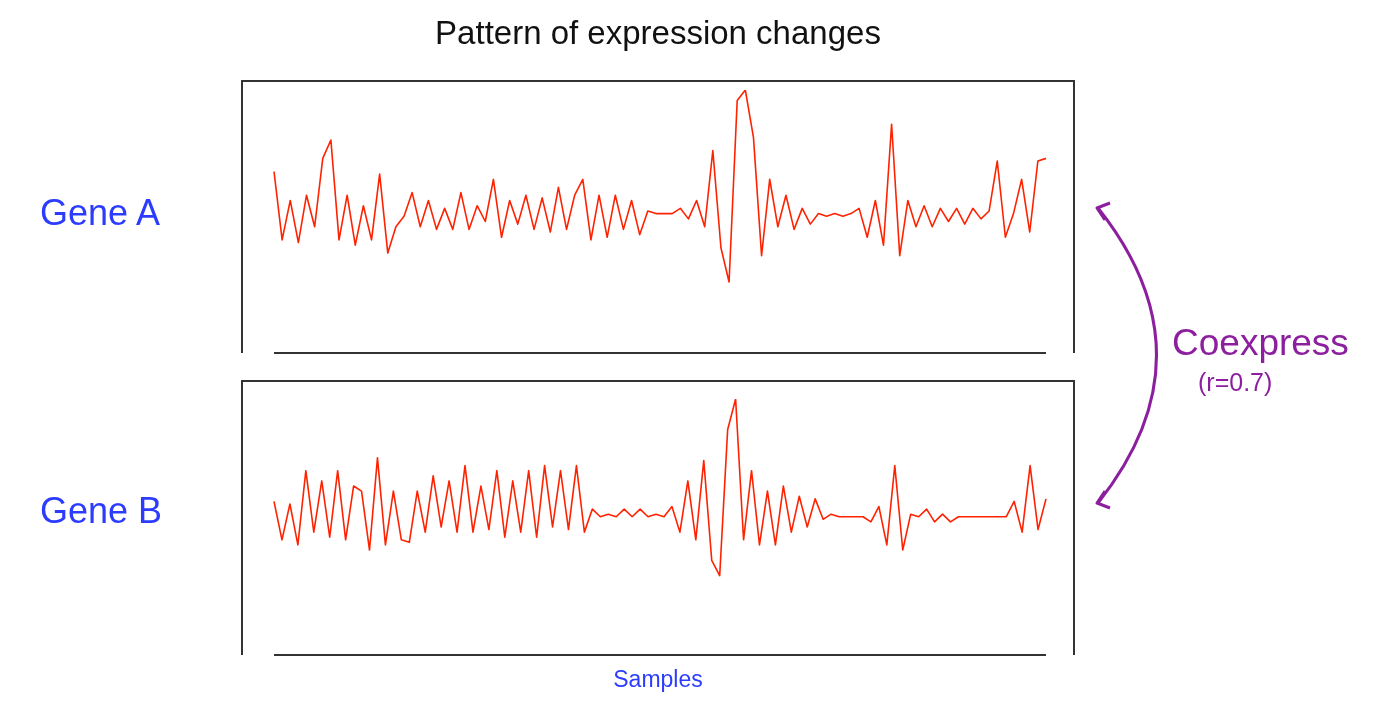 The width and height of the screenshot is (1397, 709). Describe the element at coordinates (658, 679) in the screenshot. I see `x-axis-title: Samples` at that location.